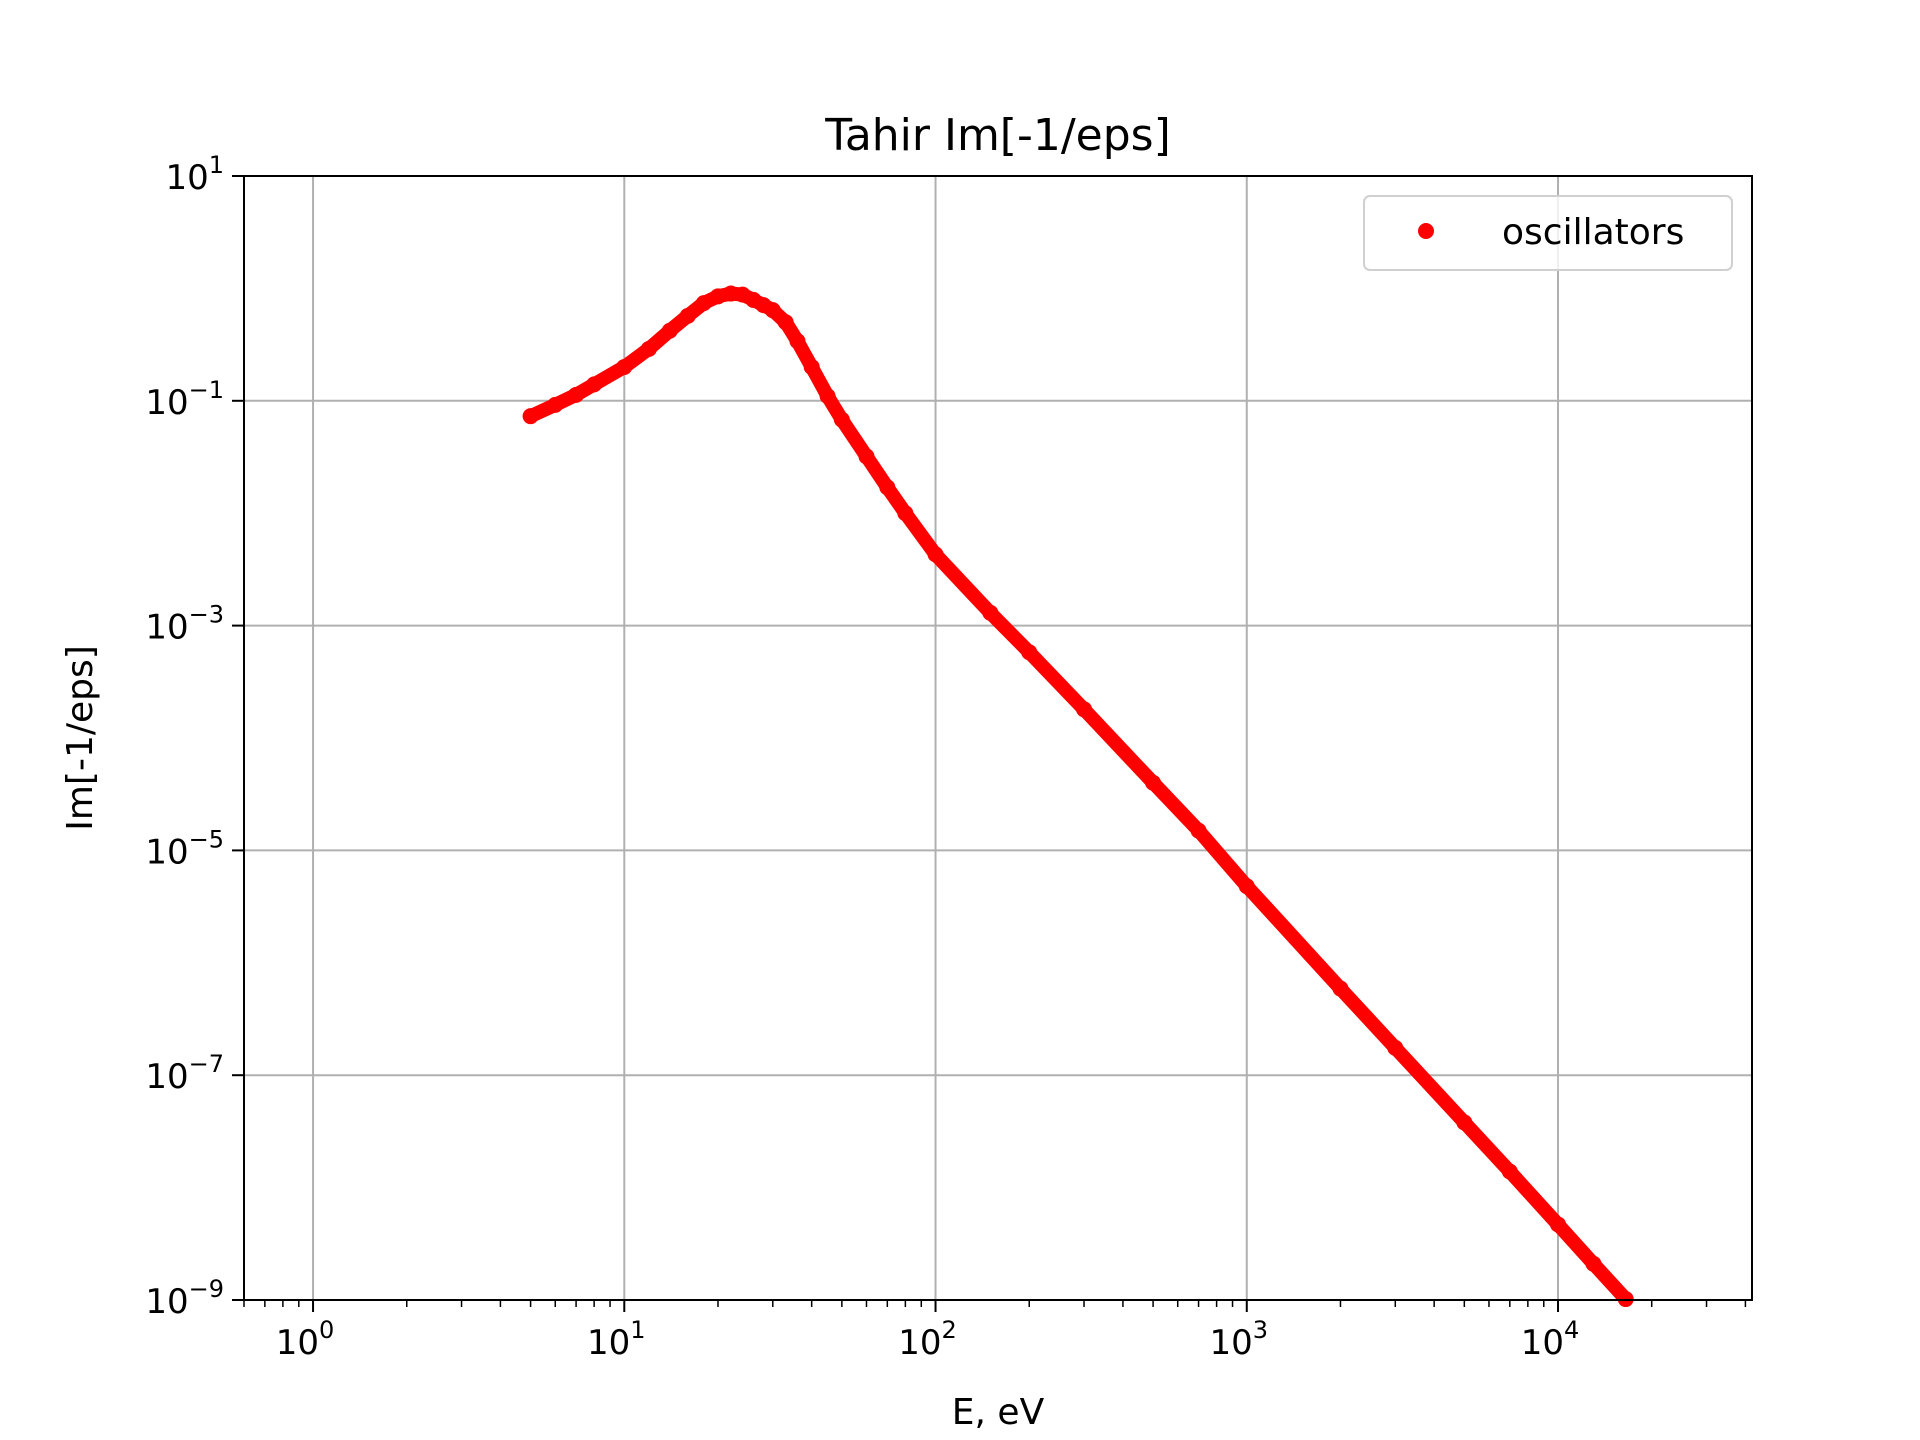 The height and width of the screenshot is (1440, 1920). I want to click on chart-title: Tahir Im[-1/eps], so click(997, 135).